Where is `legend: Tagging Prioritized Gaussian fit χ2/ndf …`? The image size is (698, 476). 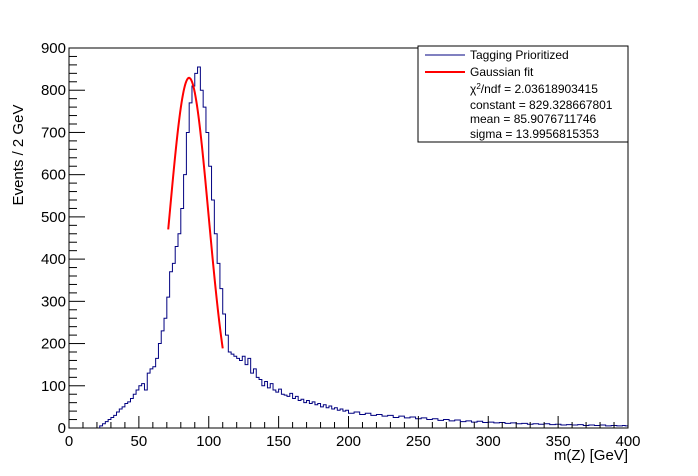 legend: Tagging Prioritized Gaussian fit χ2/ndf … is located at coordinates (523, 94).